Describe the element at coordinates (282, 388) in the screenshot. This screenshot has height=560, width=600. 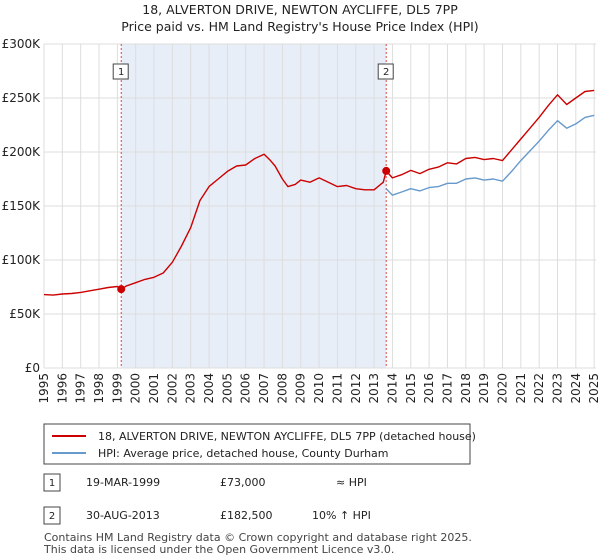
I see `x-tick-label: 2008` at that location.